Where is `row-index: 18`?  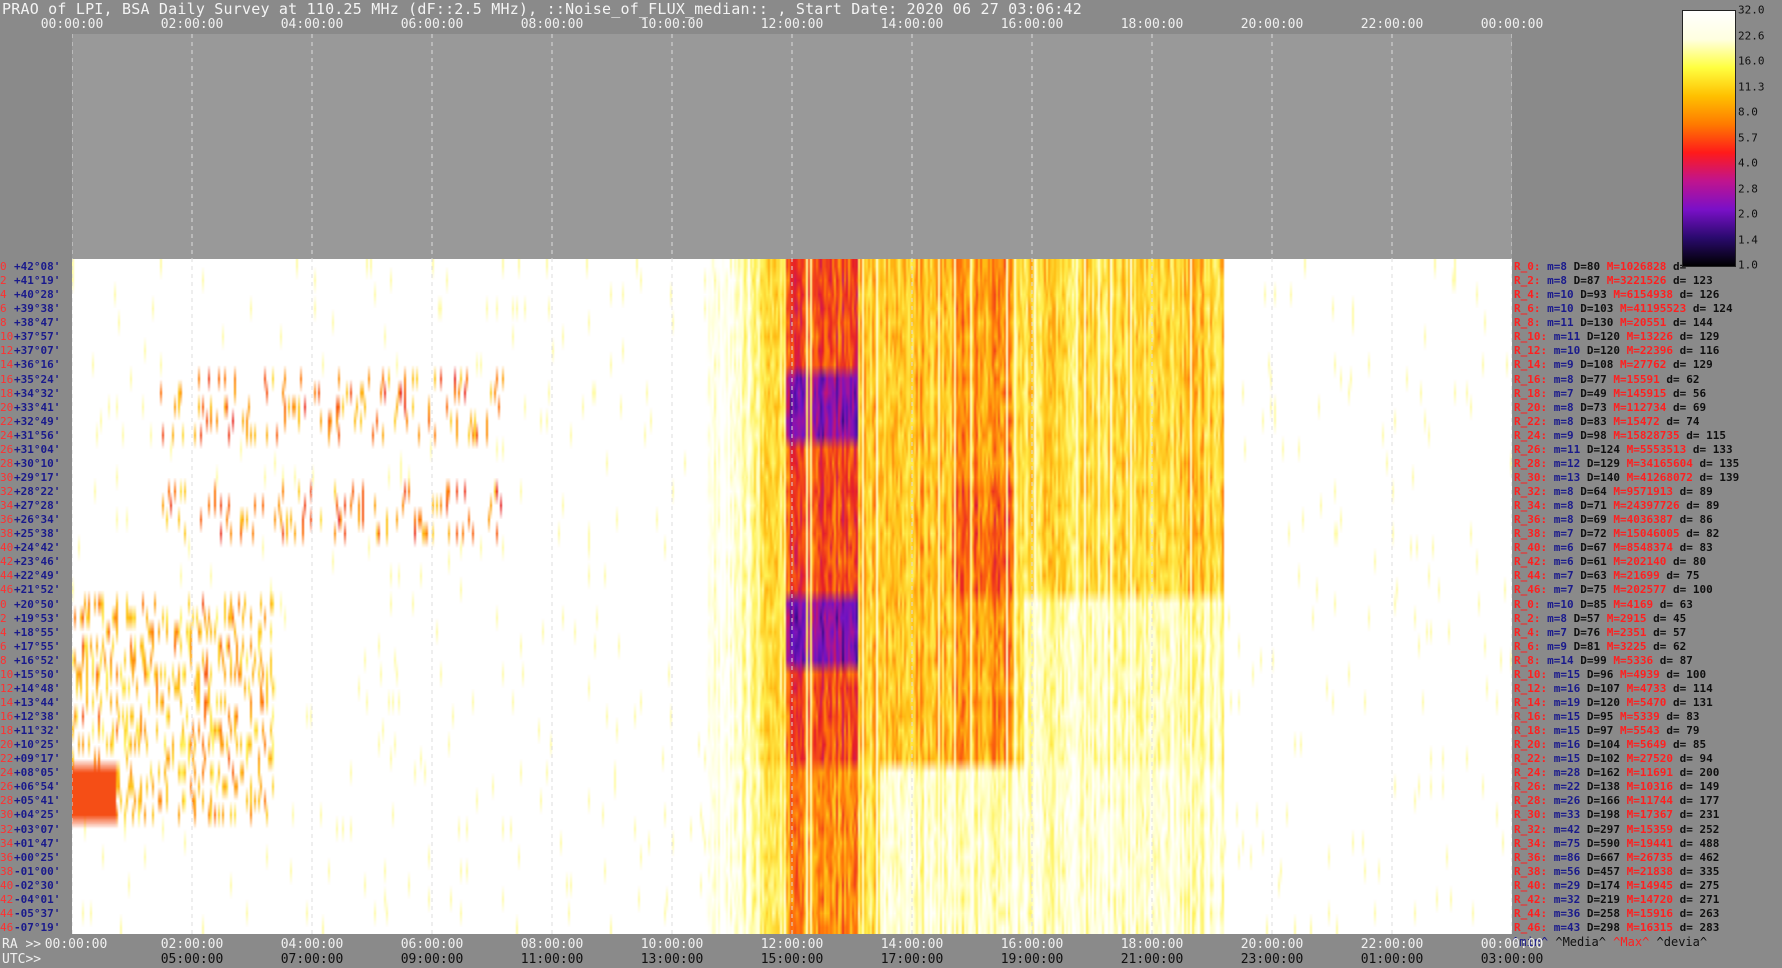
row-index: 18 is located at coordinates (7, 731).